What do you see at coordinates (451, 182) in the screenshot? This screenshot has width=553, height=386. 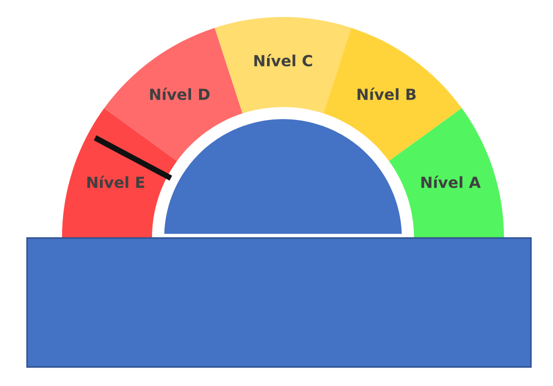 I see `slice-label: Nível A` at bounding box center [451, 182].